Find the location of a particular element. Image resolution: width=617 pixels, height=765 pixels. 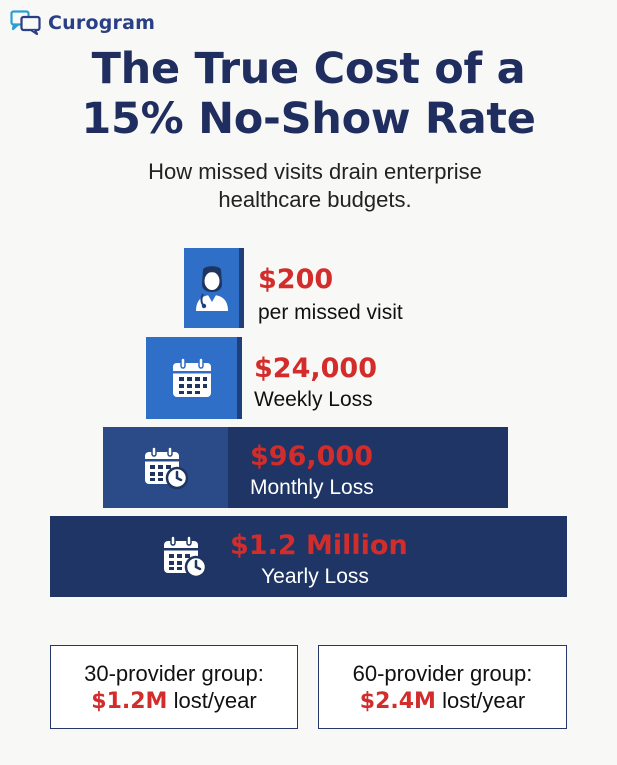

provider-card-60: 60-provider group: $2.4M lost/year is located at coordinates (442, 687).